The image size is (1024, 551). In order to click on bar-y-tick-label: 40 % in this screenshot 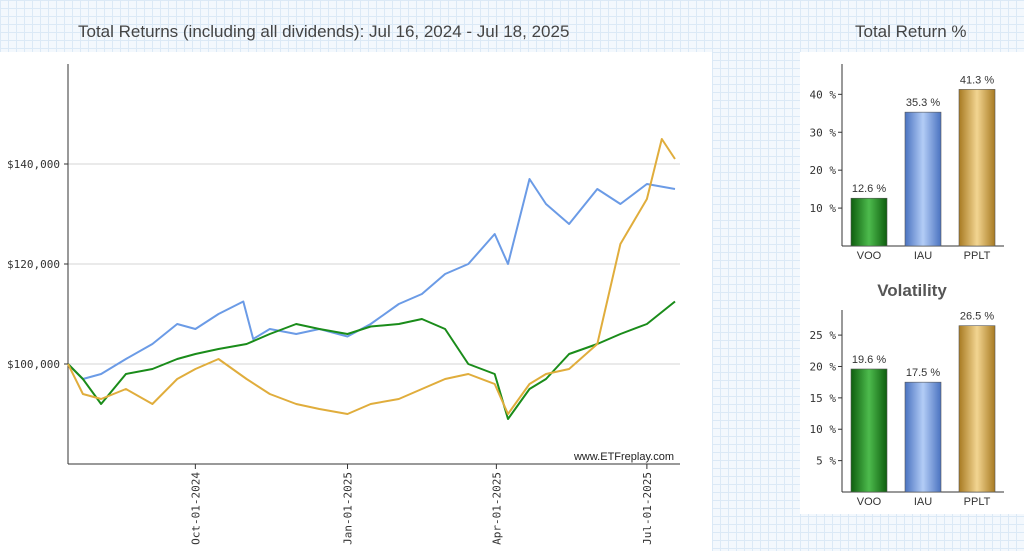, I will do `click(823, 94)`.